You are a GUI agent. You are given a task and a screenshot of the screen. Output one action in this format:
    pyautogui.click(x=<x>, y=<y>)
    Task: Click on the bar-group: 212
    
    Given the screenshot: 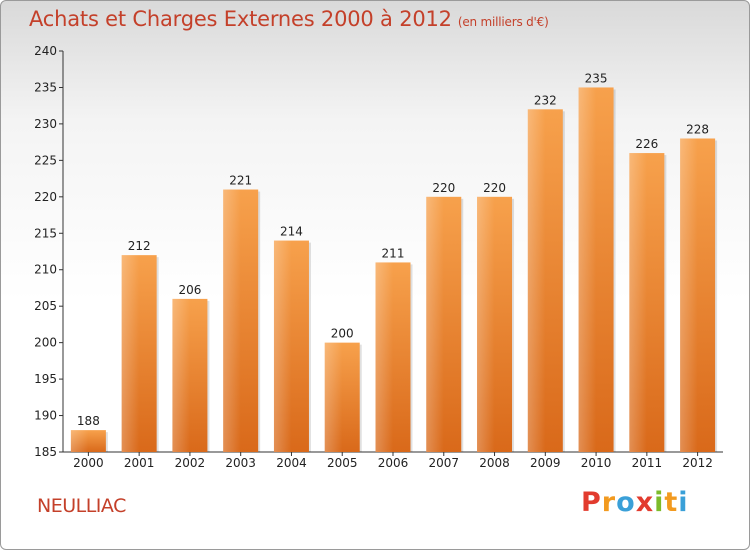 What is the action you would take?
    pyautogui.click(x=140, y=345)
    